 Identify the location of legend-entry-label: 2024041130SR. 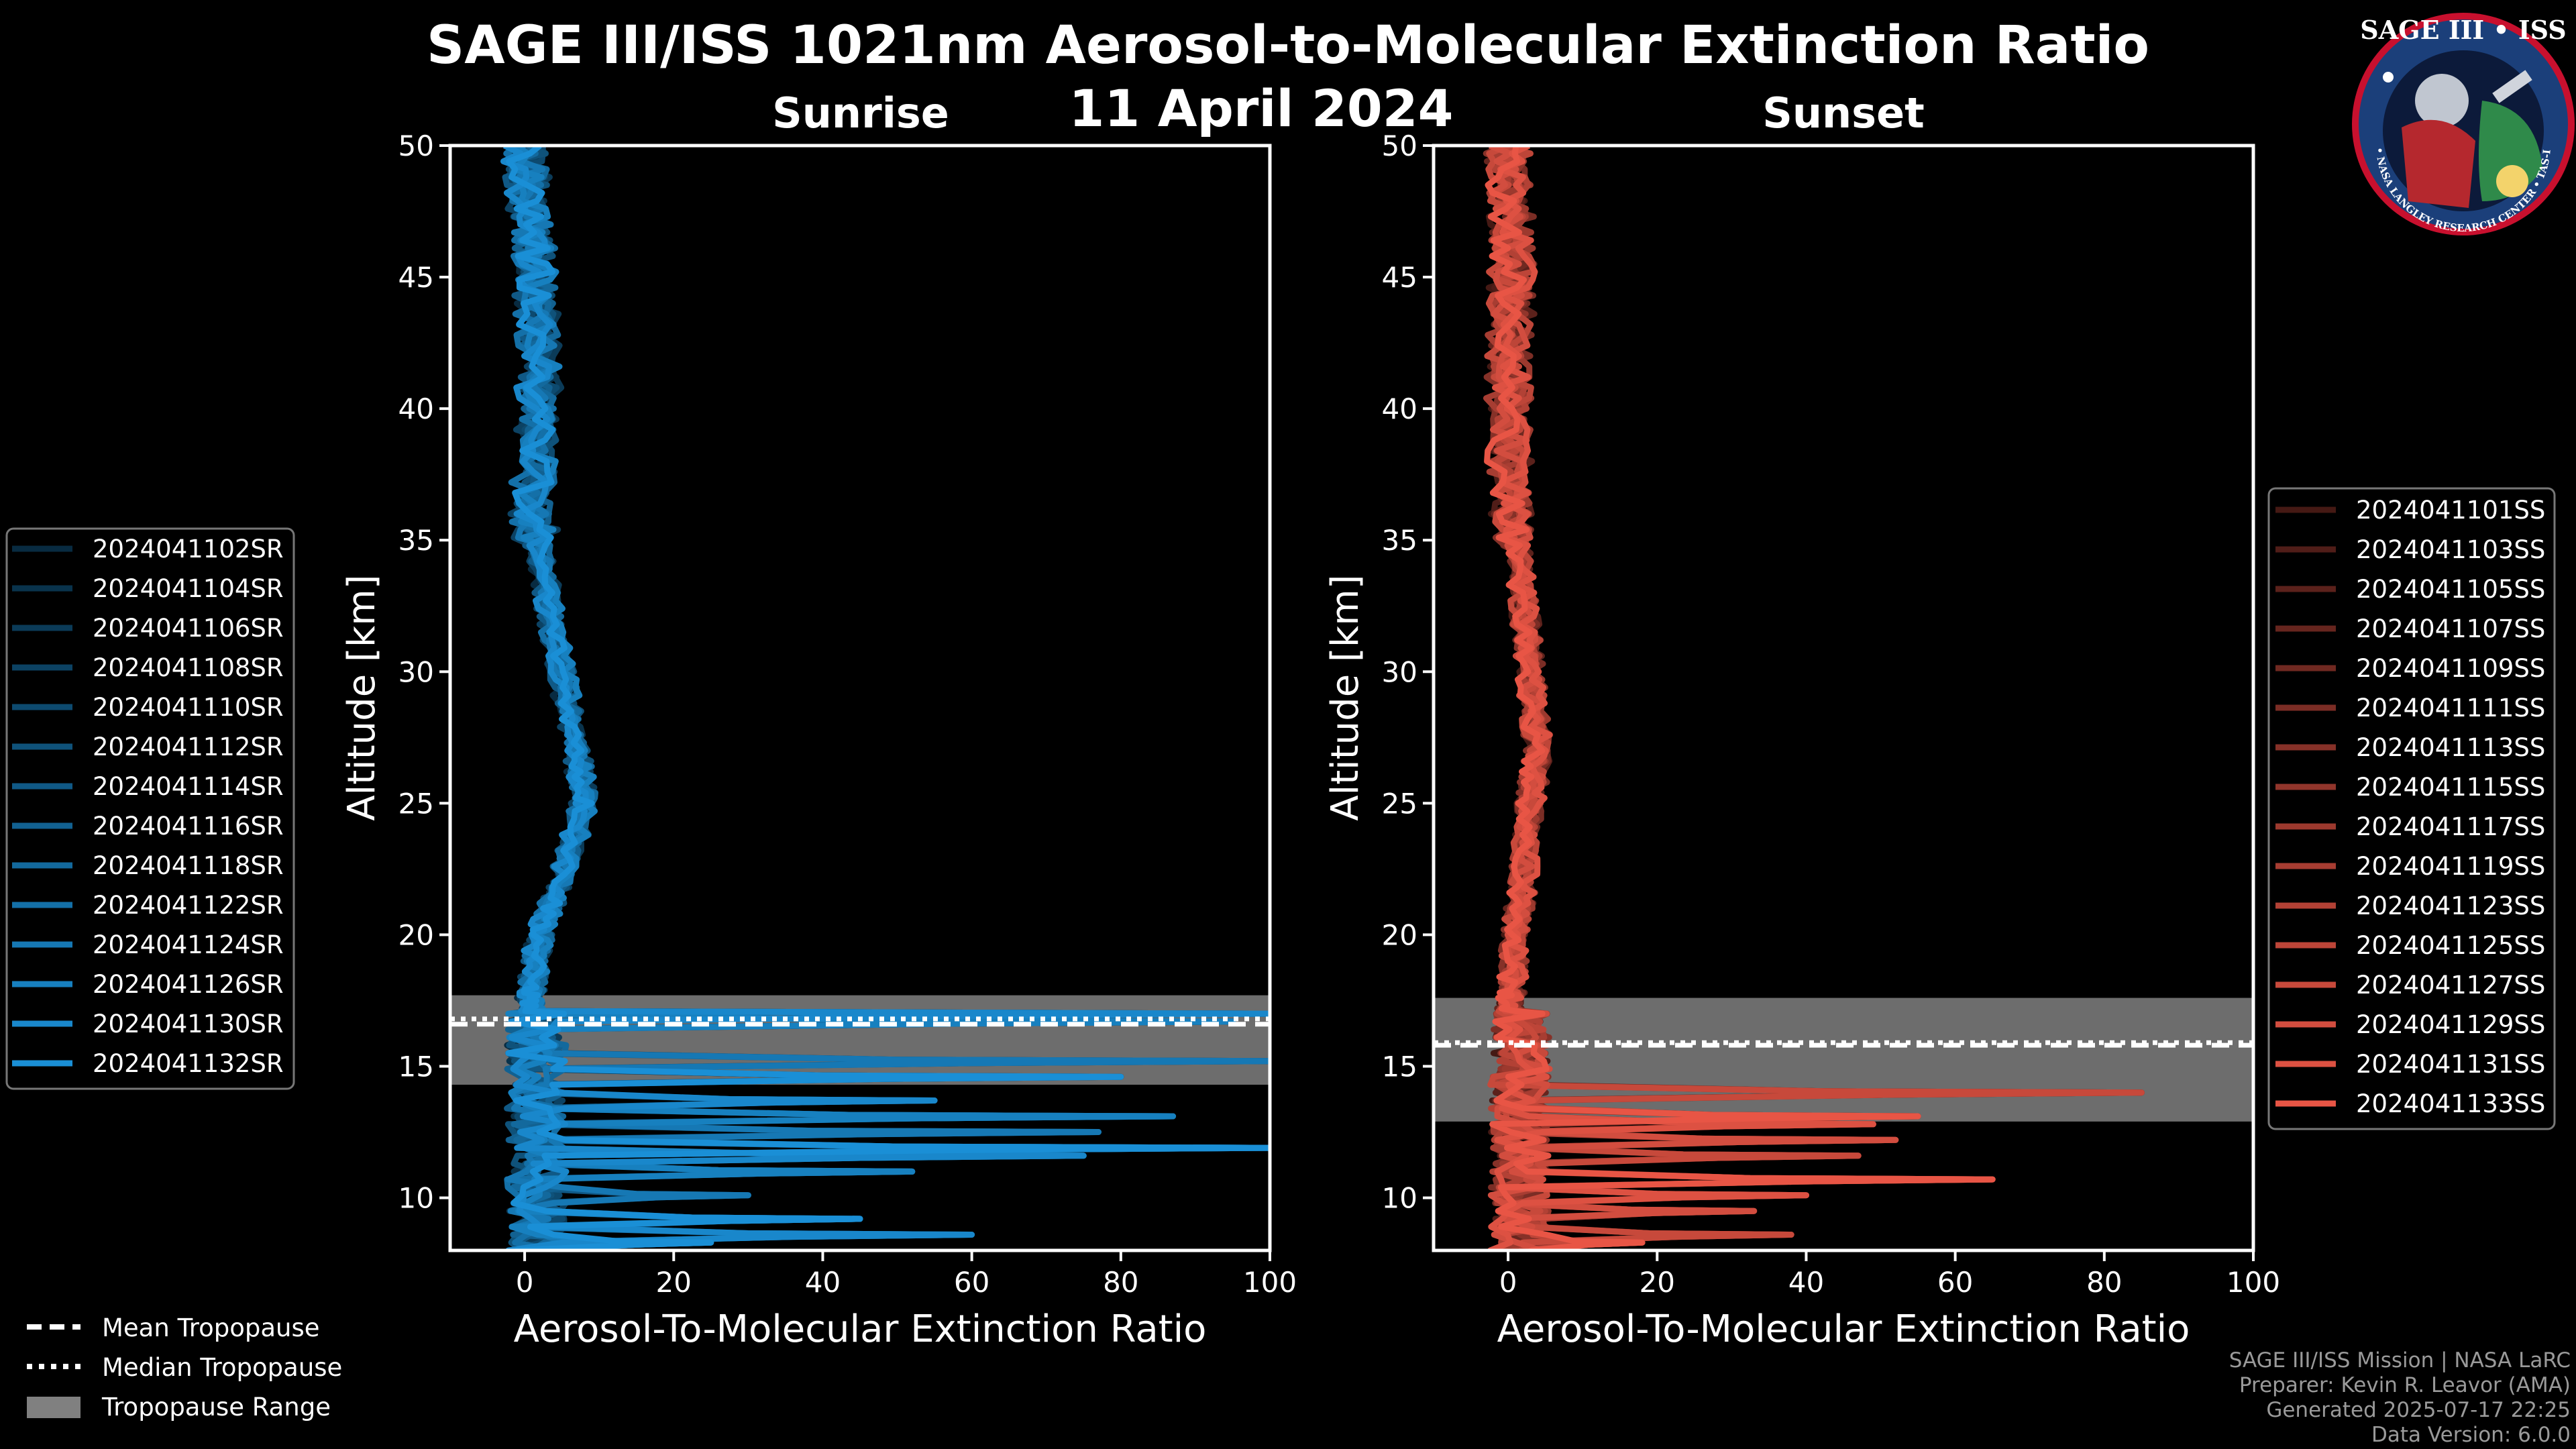
(188, 1024).